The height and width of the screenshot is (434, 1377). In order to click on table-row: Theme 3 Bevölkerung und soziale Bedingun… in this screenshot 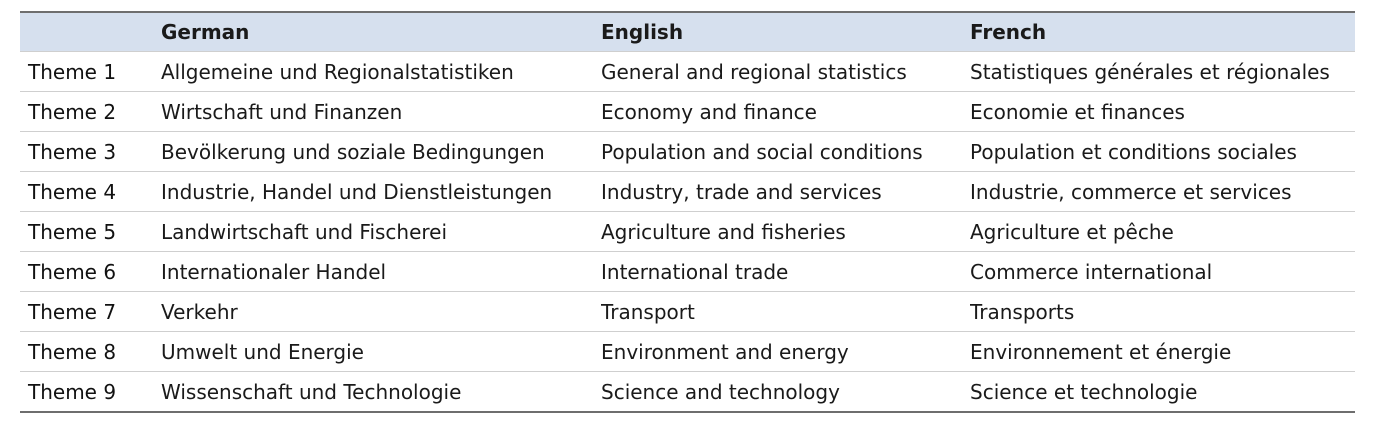, I will do `click(687, 151)`.